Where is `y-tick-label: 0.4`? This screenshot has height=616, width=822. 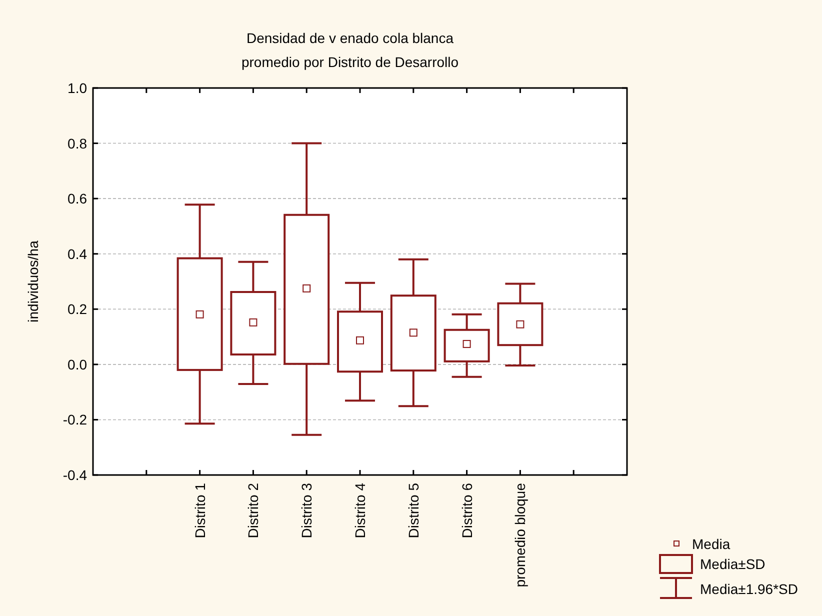
y-tick-label: 0.4 is located at coordinates (78, 254).